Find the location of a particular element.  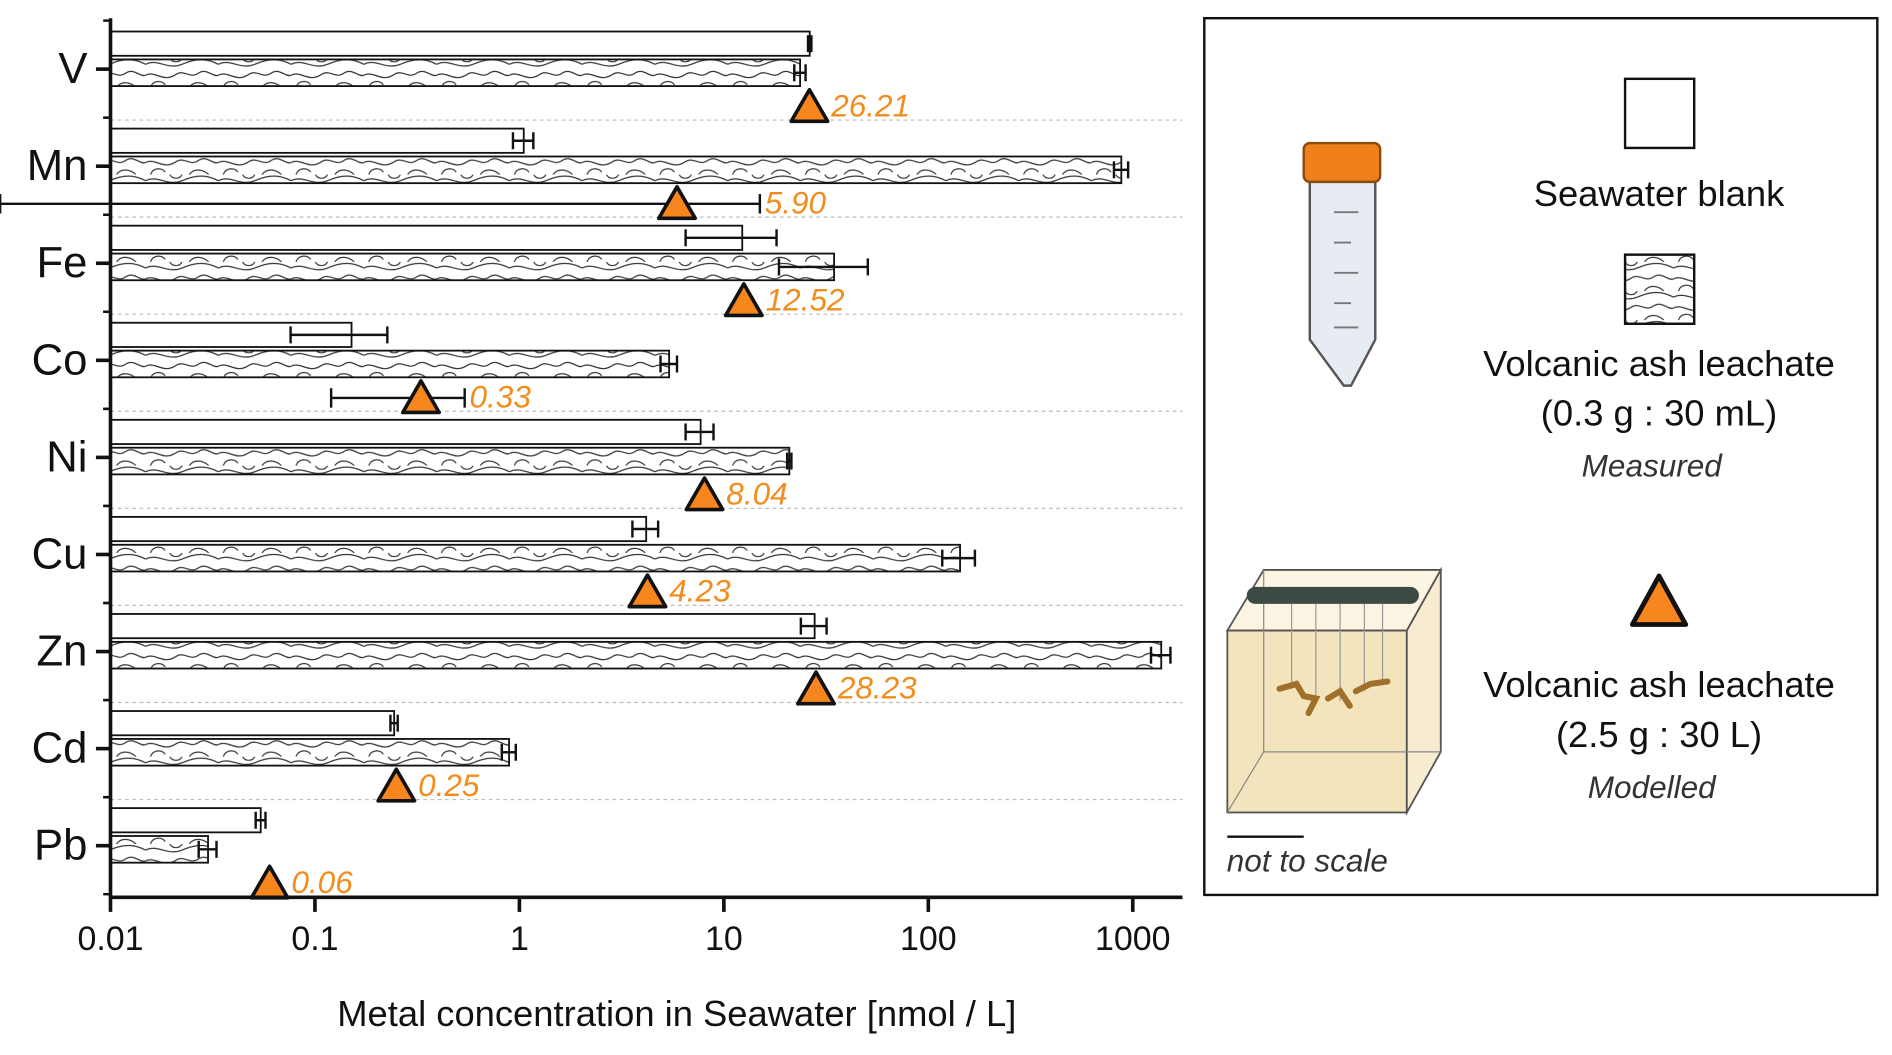

value-label: 28.23 is located at coordinates (877, 688).